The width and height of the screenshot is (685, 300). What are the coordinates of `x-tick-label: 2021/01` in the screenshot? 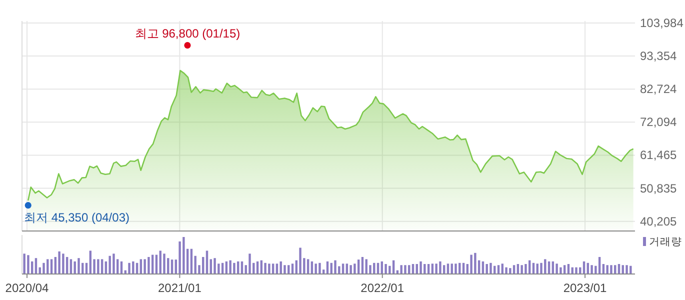 It's located at (180, 288).